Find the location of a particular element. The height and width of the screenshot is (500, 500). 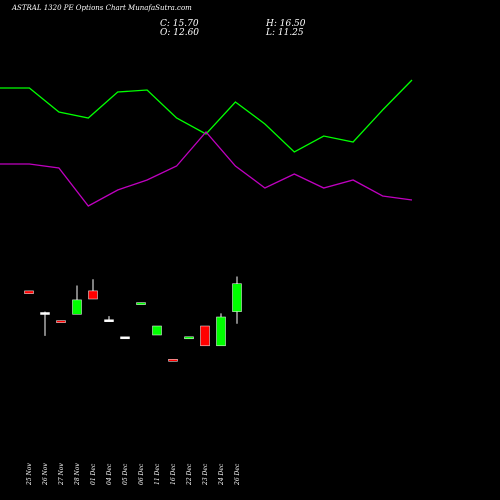

x-tick-label: 05 Dec is located at coordinates (125, 474).